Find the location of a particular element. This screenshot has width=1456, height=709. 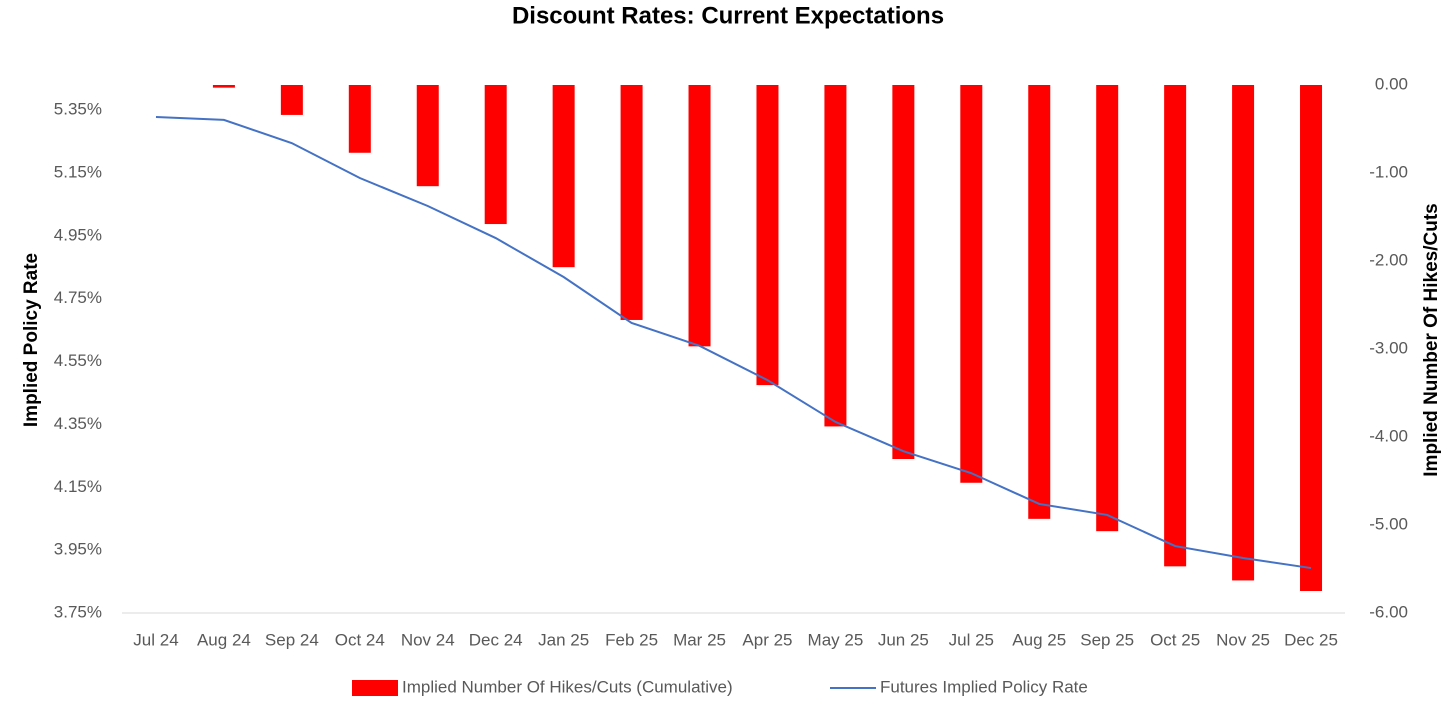

x-tick-label: Jun 25 is located at coordinates (903, 639).